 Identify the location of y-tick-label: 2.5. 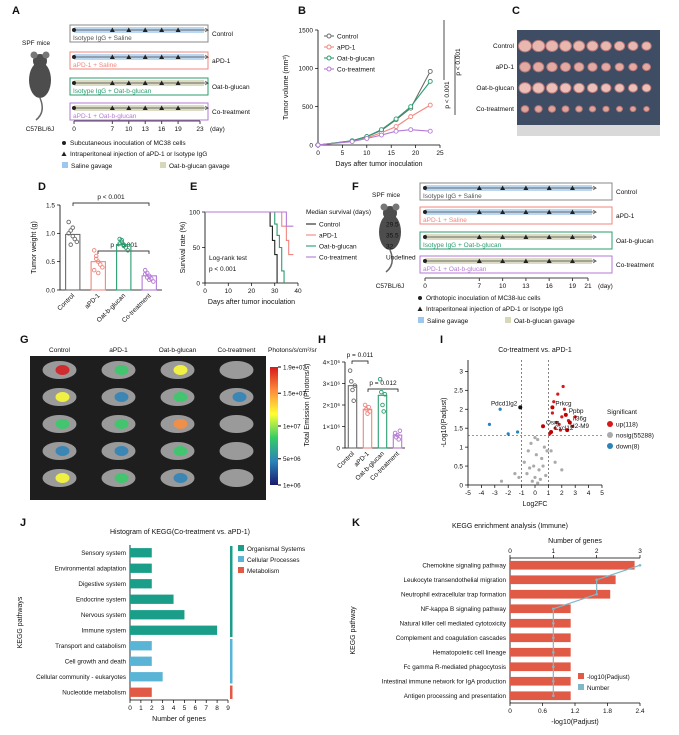
(458, 391).